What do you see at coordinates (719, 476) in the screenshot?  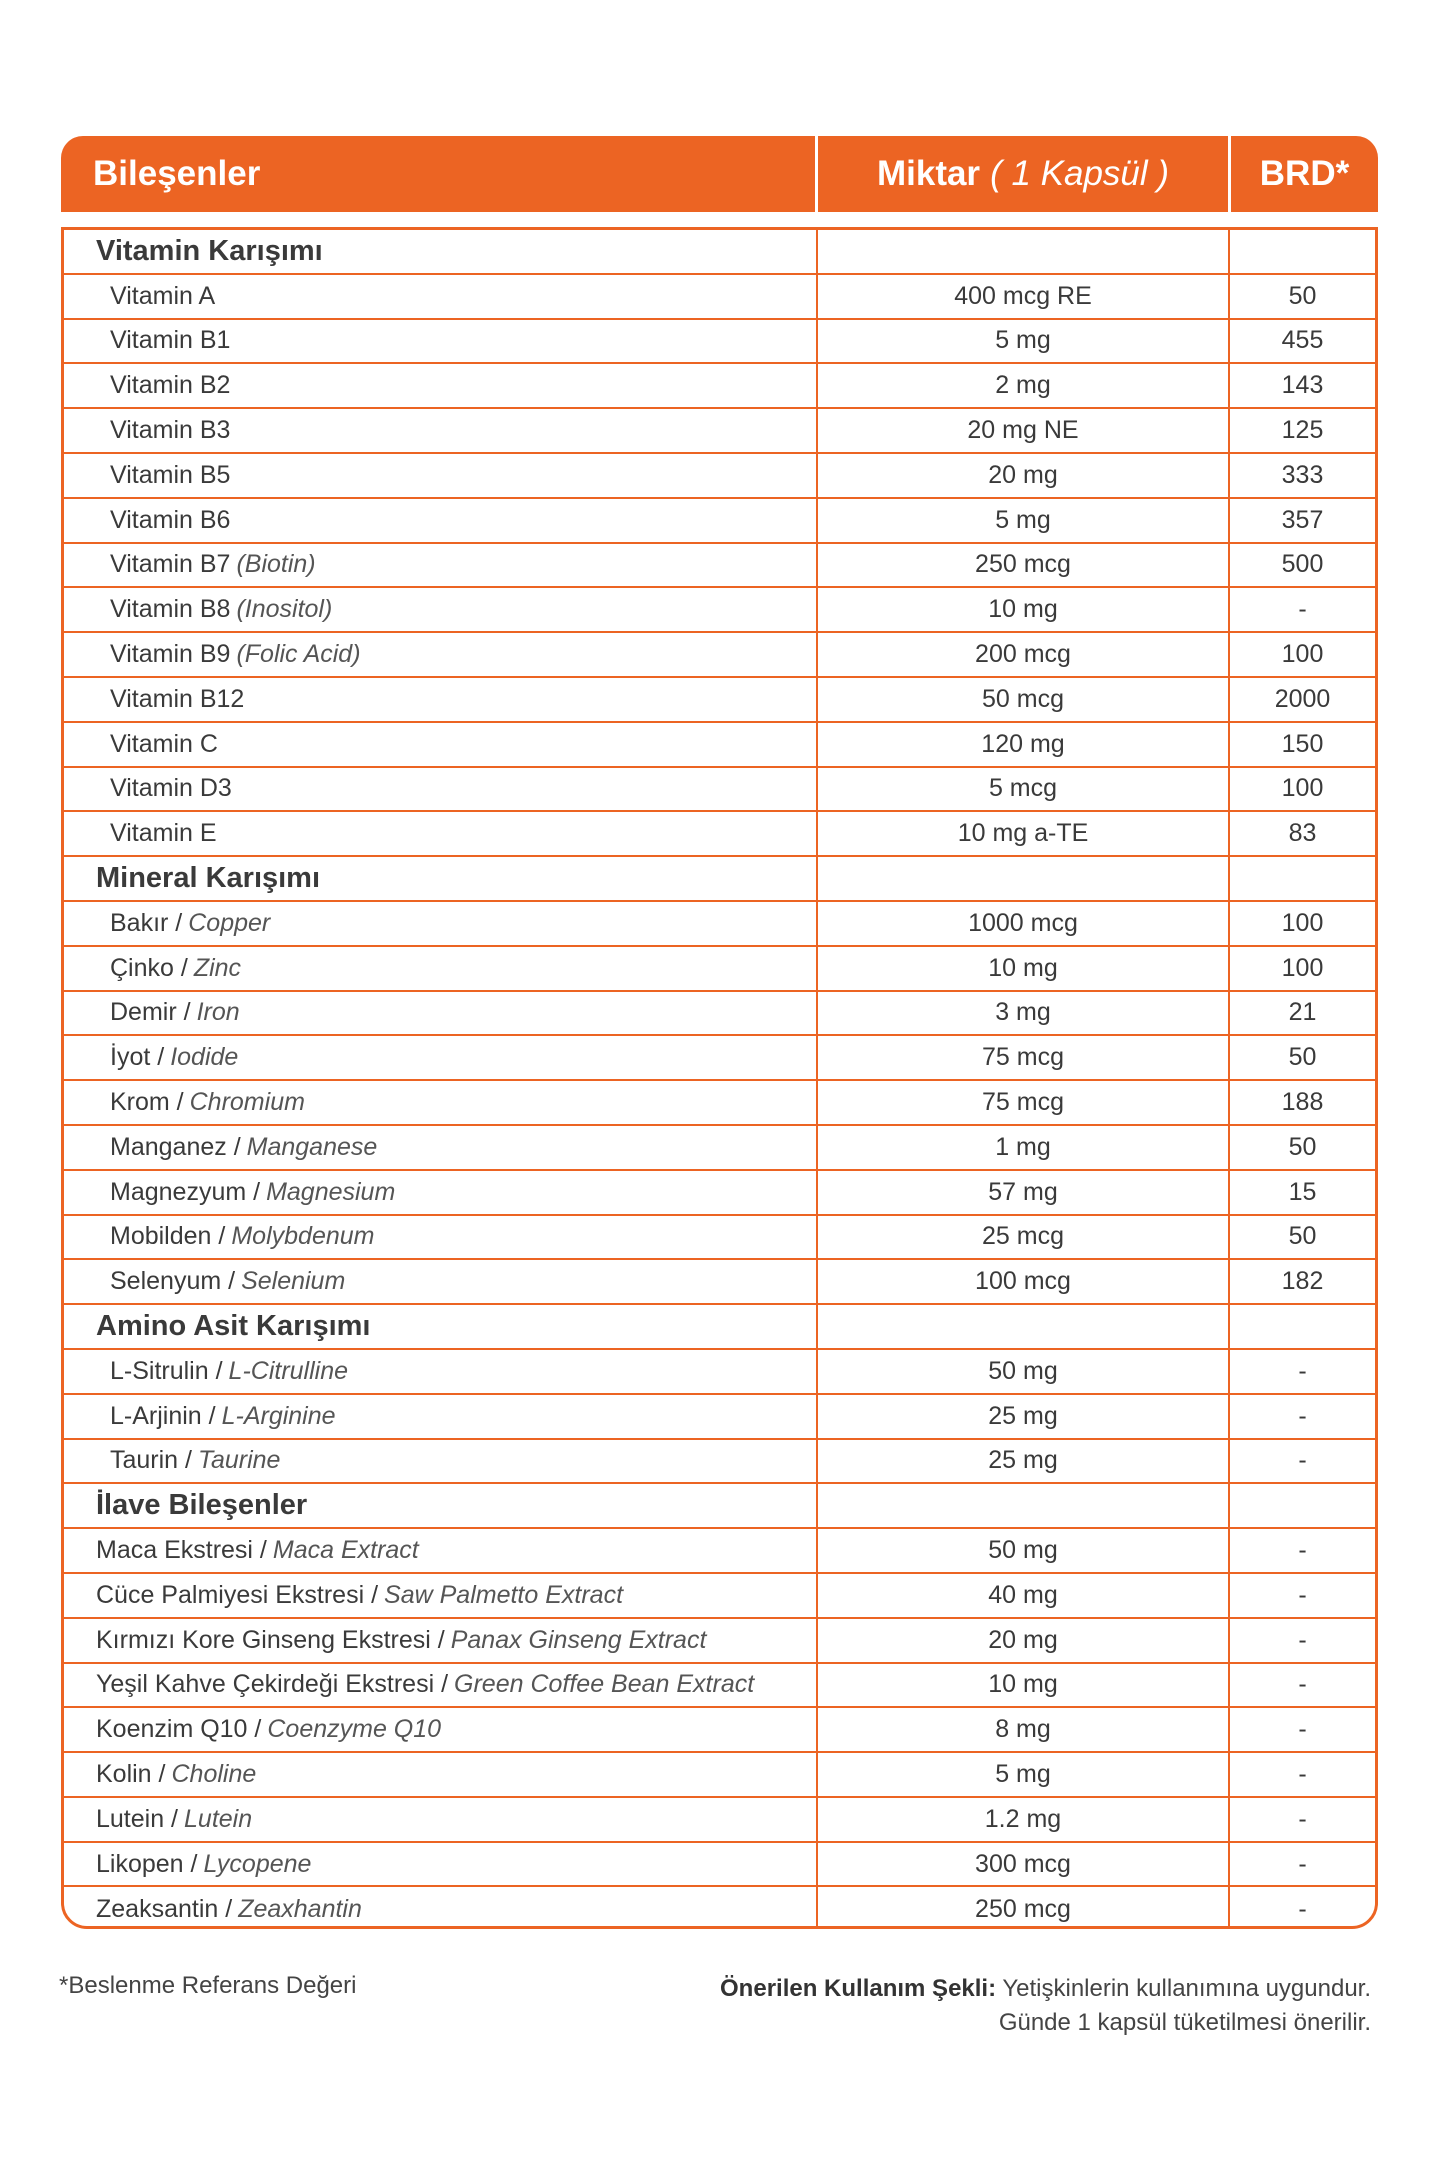 I see `table-row: Vitamin B5 20 mg 333` at bounding box center [719, 476].